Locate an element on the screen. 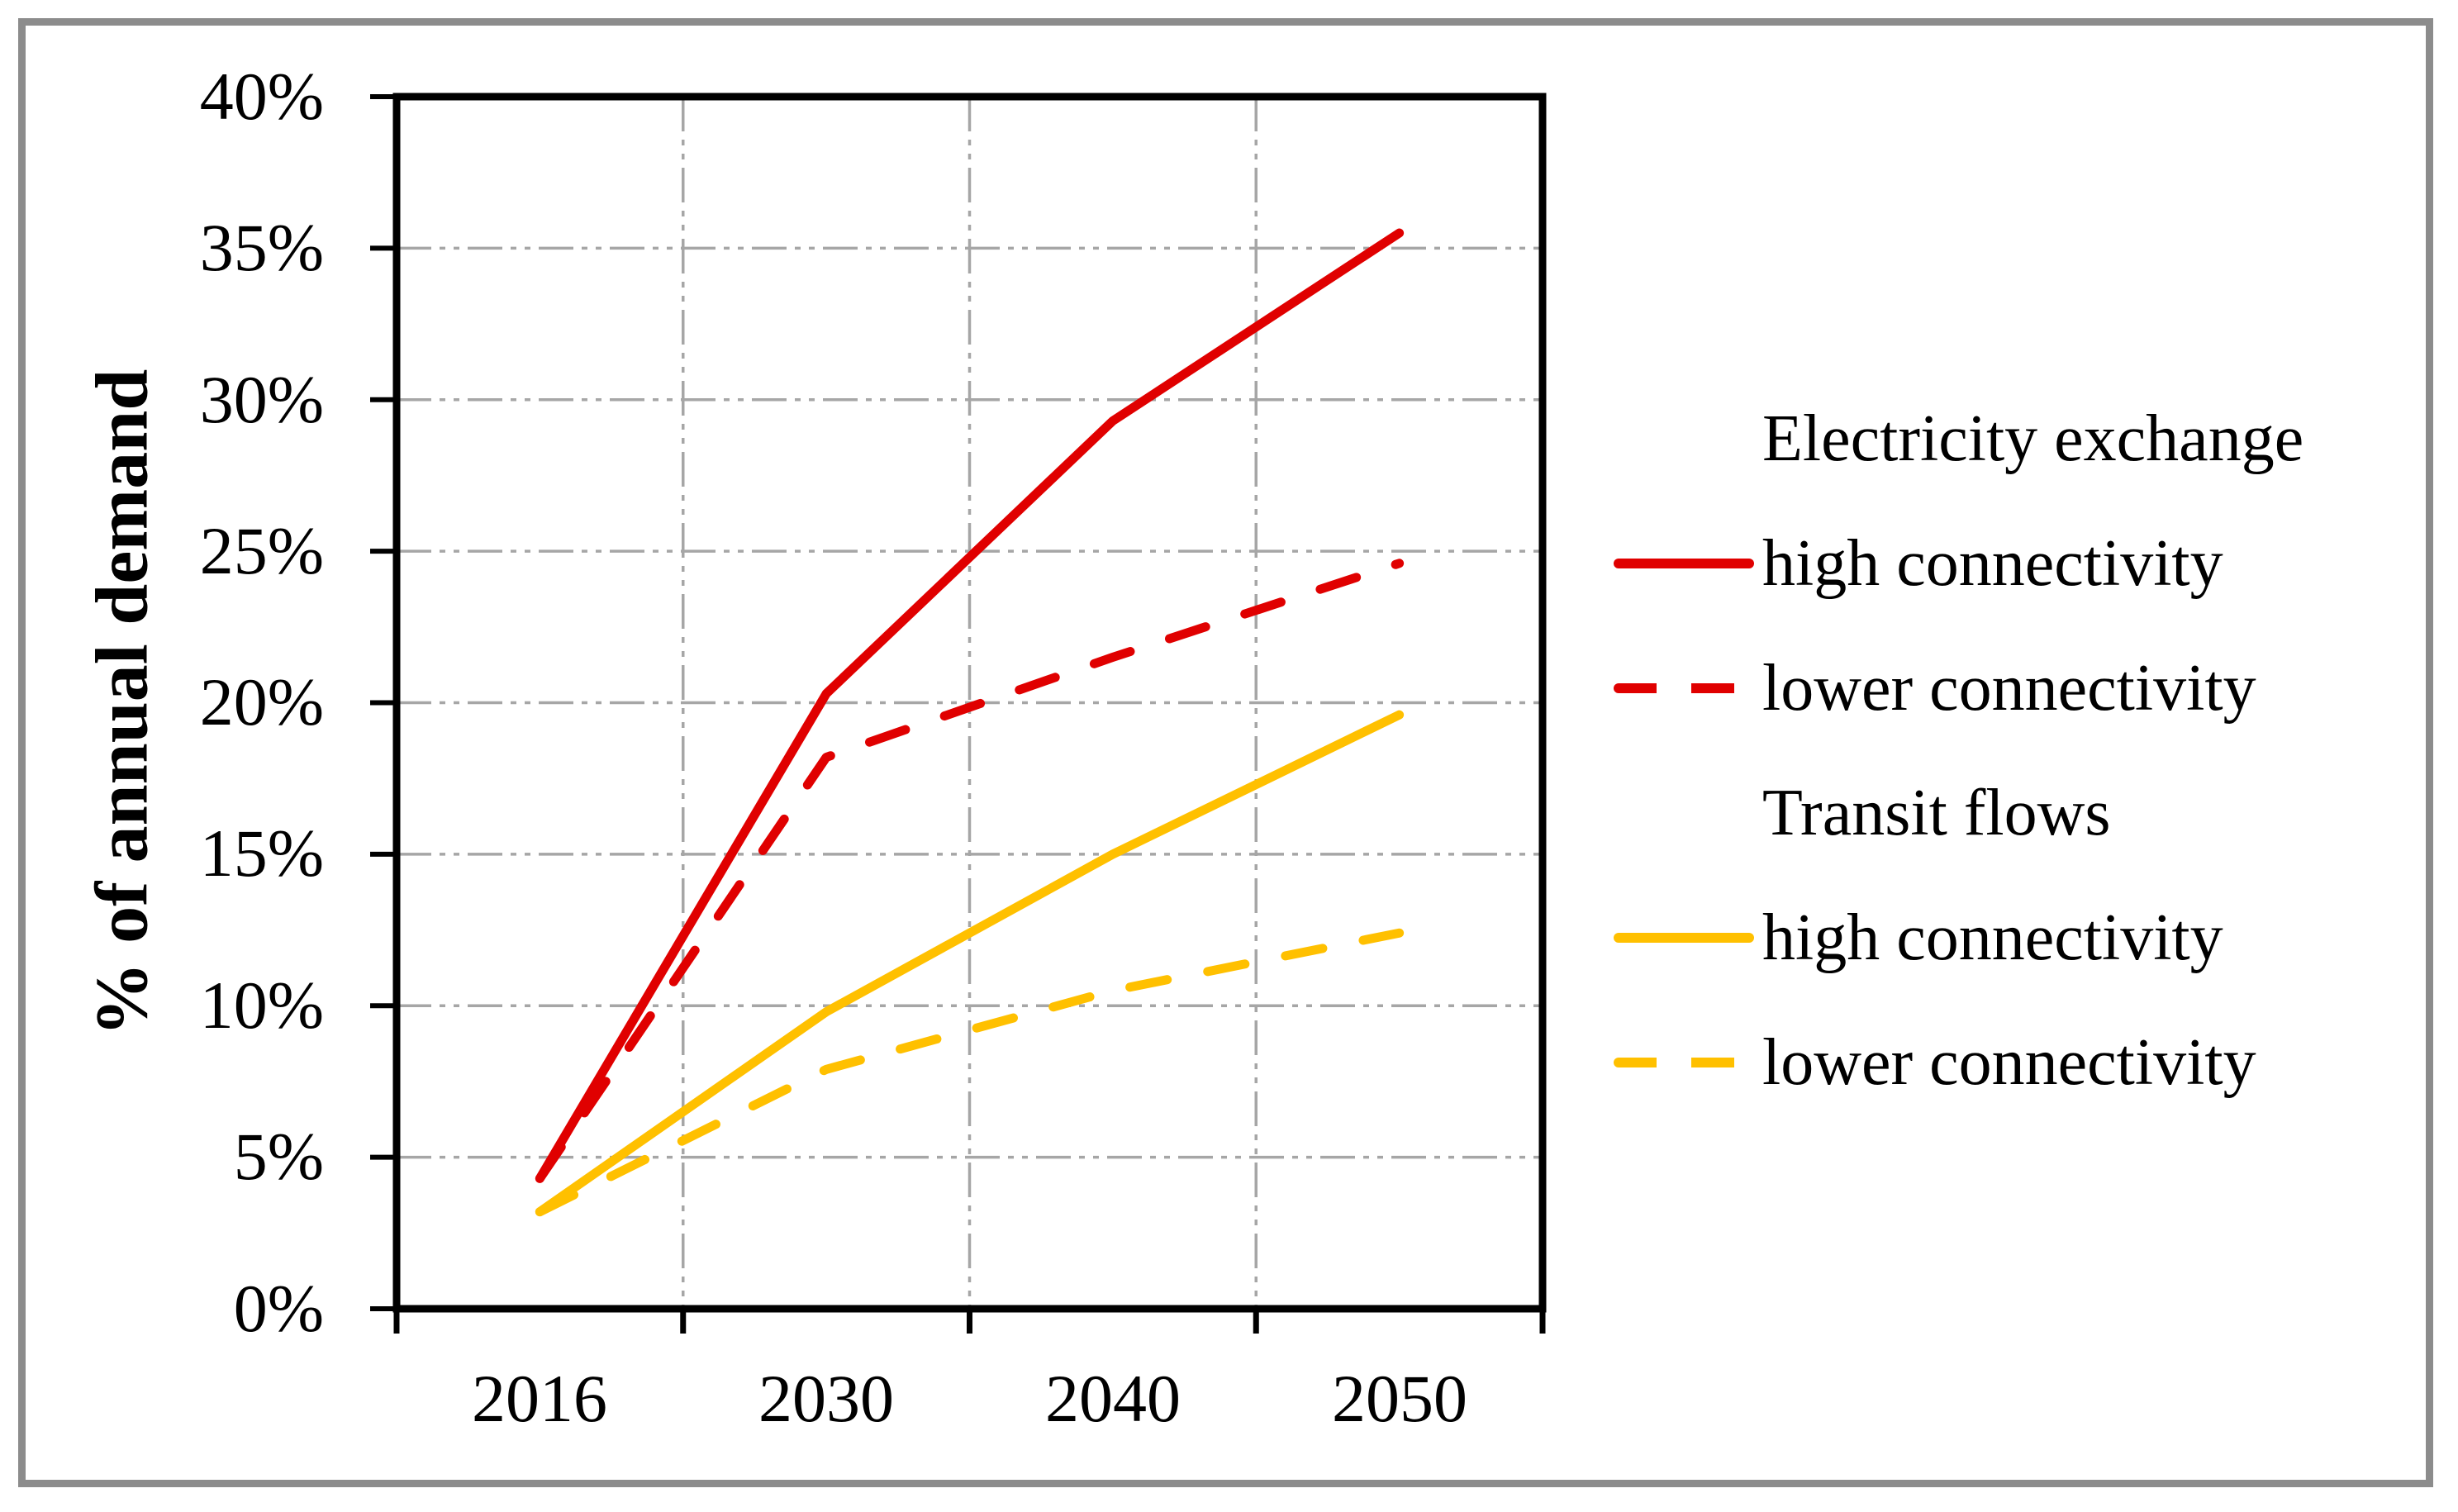 The image size is (2458, 1512). legend-item-transit-high: high connectivity is located at coordinates (2010, 937).